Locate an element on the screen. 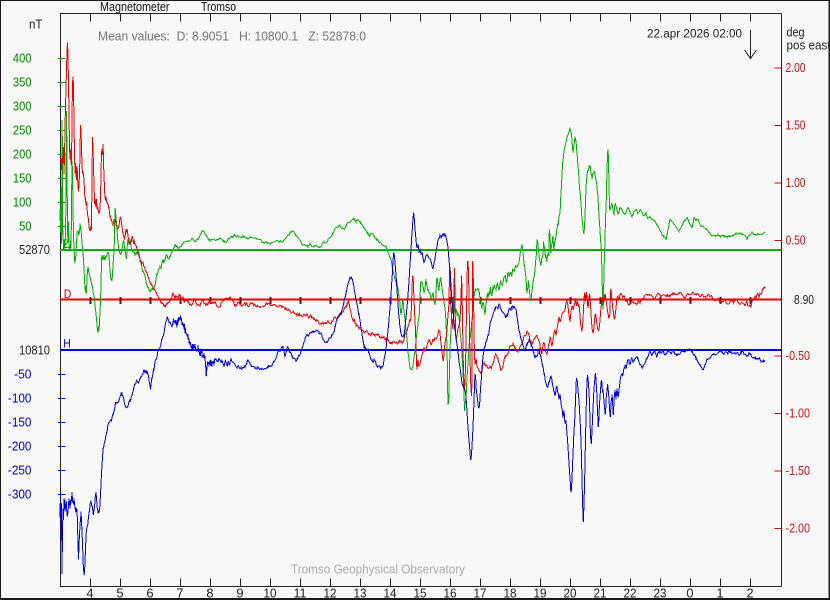 This screenshot has height=600, width=830. svg-text: 14 is located at coordinates (390, 592).